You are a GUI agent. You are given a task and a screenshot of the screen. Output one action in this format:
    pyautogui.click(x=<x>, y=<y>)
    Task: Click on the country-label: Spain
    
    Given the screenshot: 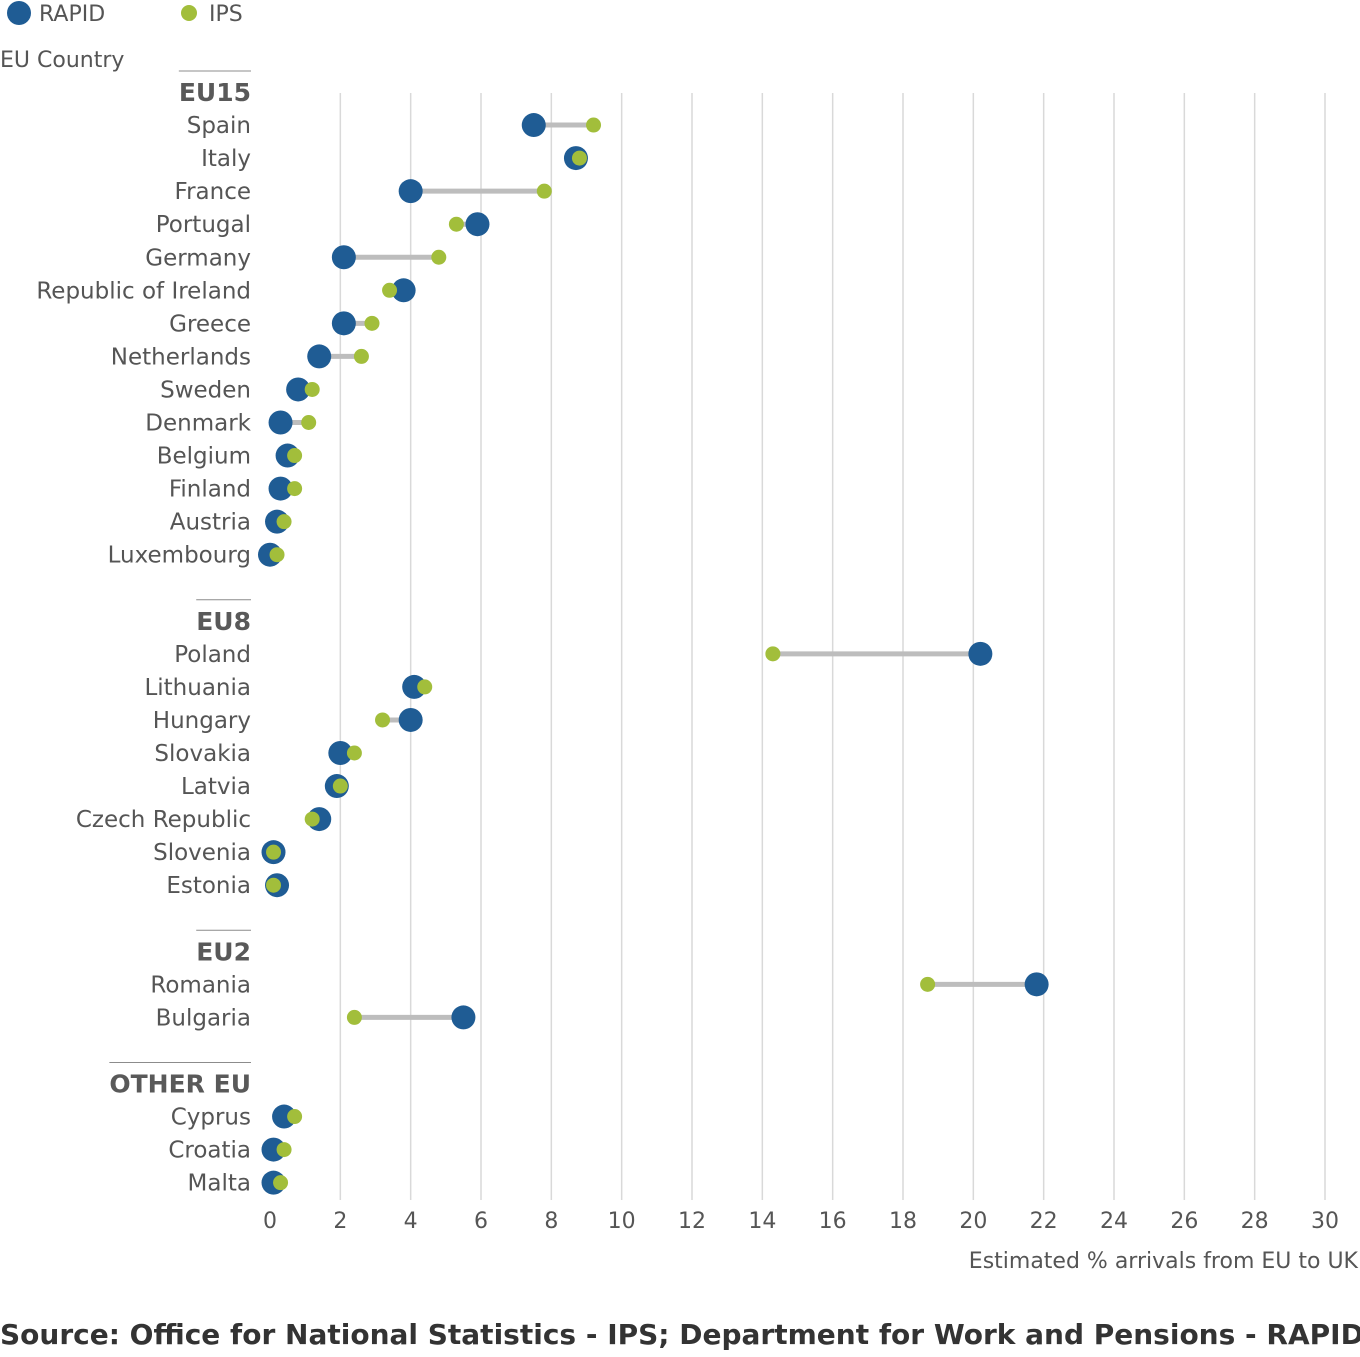 What is the action you would take?
    pyautogui.click(x=219, y=126)
    